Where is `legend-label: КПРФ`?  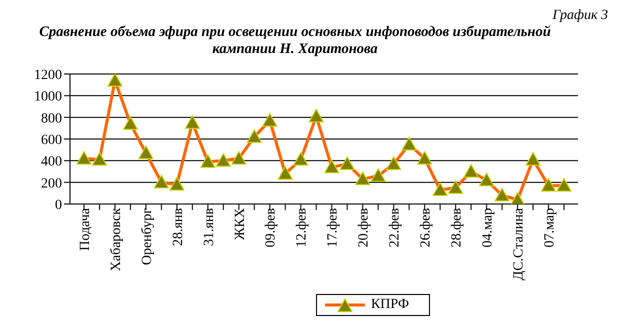 legend-label: КПРФ is located at coordinates (390, 305).